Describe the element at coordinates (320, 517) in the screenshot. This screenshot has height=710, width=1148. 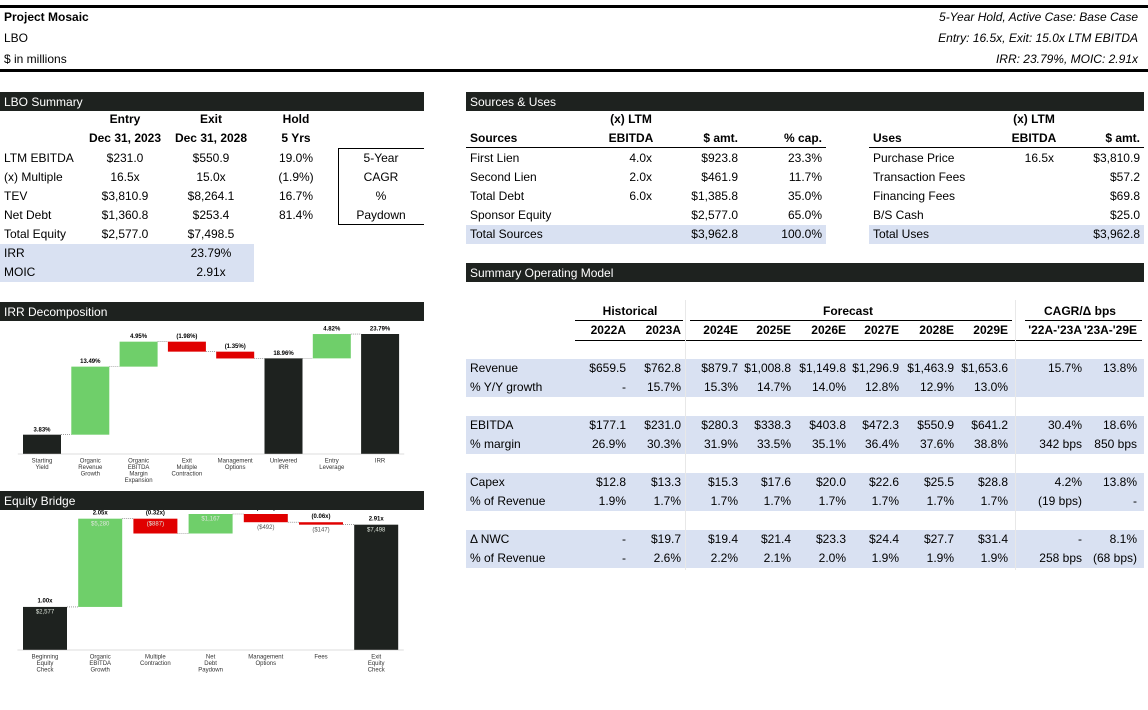
I see `multiple-label: (0.06x)` at that location.